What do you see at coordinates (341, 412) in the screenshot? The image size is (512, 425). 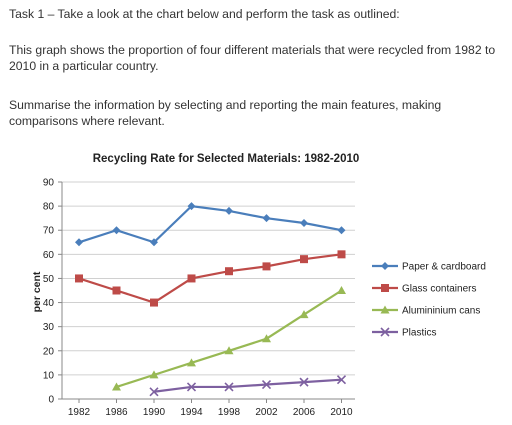 I see `x-tick-label: 2010` at bounding box center [341, 412].